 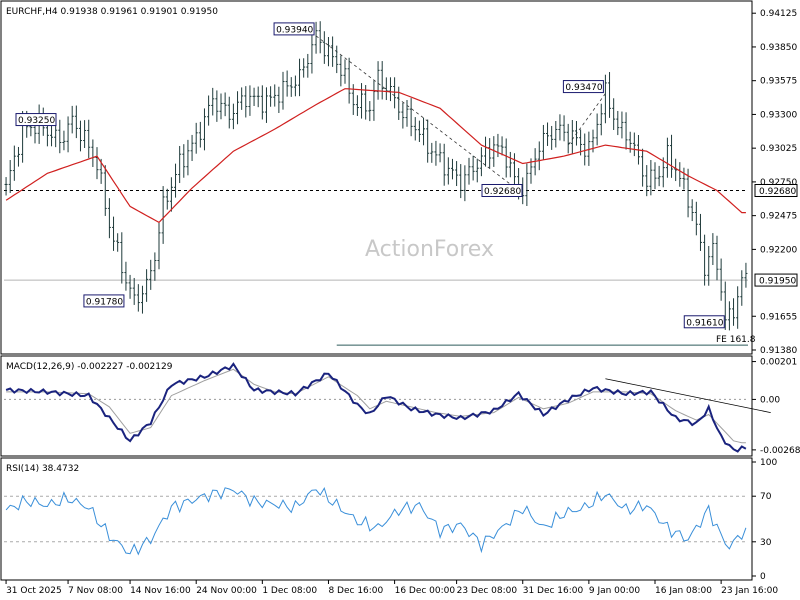 I want to click on last-price-tag: 0.91950, so click(x=777, y=282).